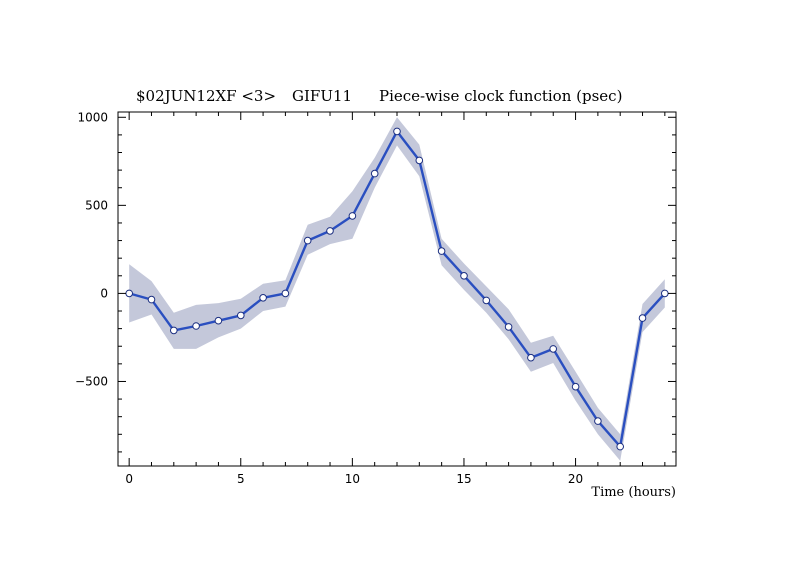 The image size is (794, 577). Describe the element at coordinates (500, 96) in the screenshot. I see `chart-title-text: Piece-wise clock function (psec)` at that location.